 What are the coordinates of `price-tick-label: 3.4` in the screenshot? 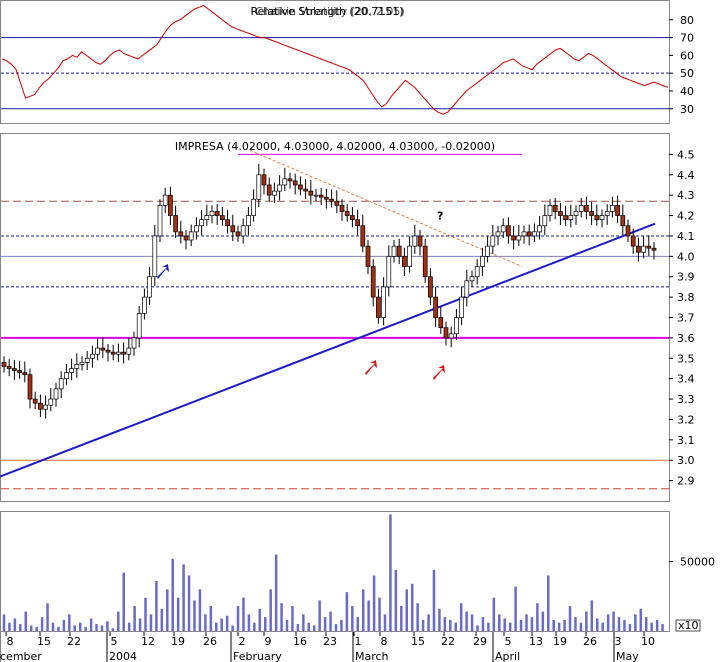 It's located at (686, 379).